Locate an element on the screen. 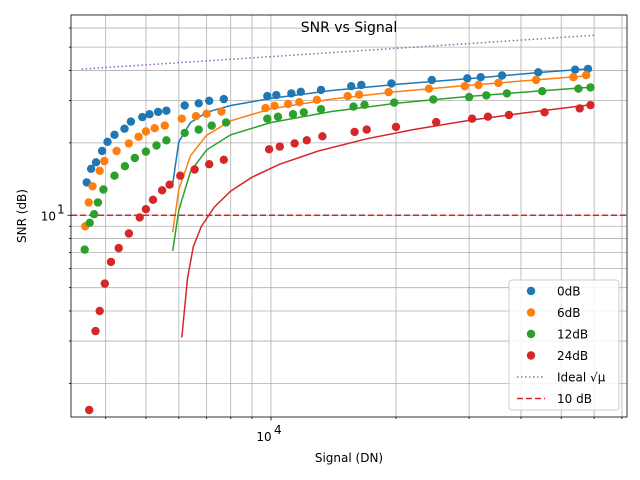 The width and height of the screenshot is (640, 480). y-axis-label: SNR (dB) is located at coordinates (22, 216).